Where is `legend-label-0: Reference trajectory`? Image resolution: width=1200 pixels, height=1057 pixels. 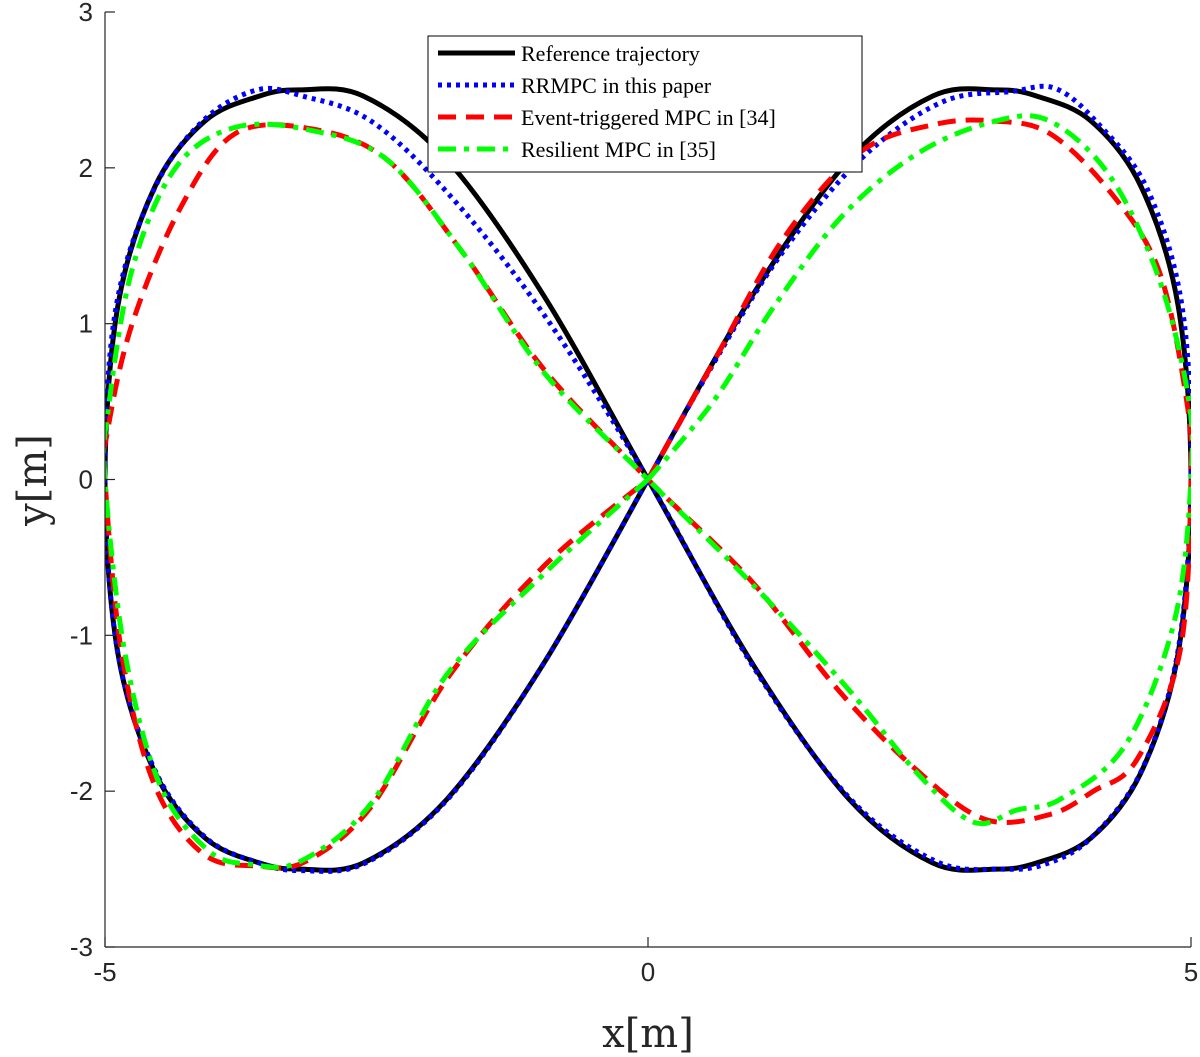 legend-label-0: Reference trajectory is located at coordinates (610, 53).